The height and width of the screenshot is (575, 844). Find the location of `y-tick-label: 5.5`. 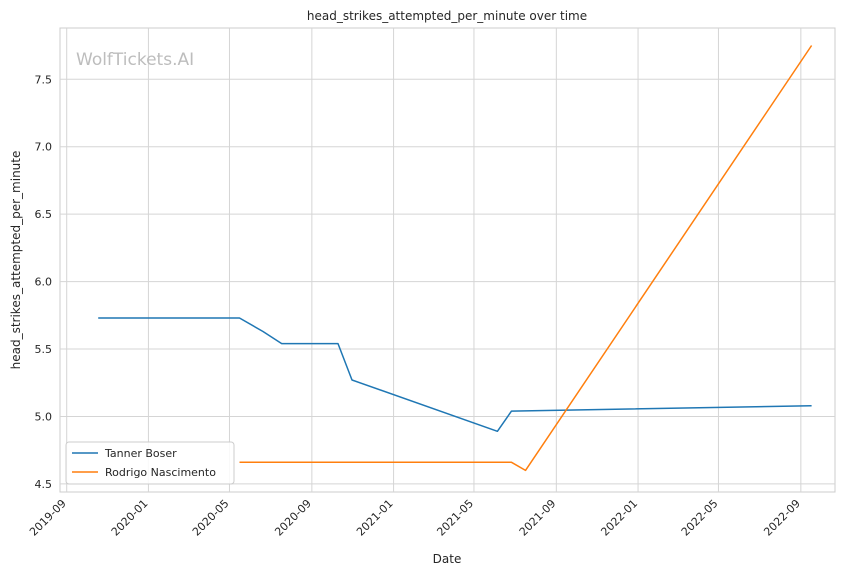

y-tick-label: 5.5 is located at coordinates (44, 349).